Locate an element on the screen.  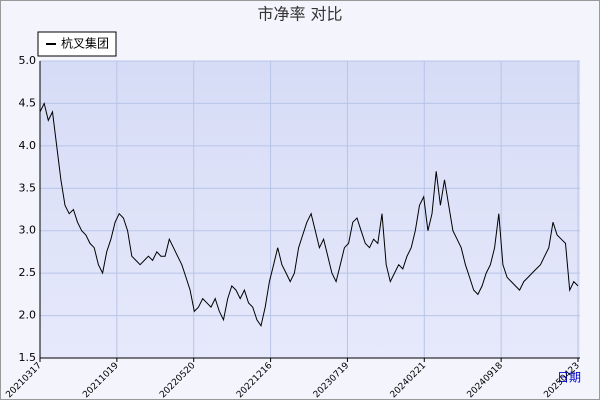
y-tick-label: 2.5 is located at coordinates (28, 272).